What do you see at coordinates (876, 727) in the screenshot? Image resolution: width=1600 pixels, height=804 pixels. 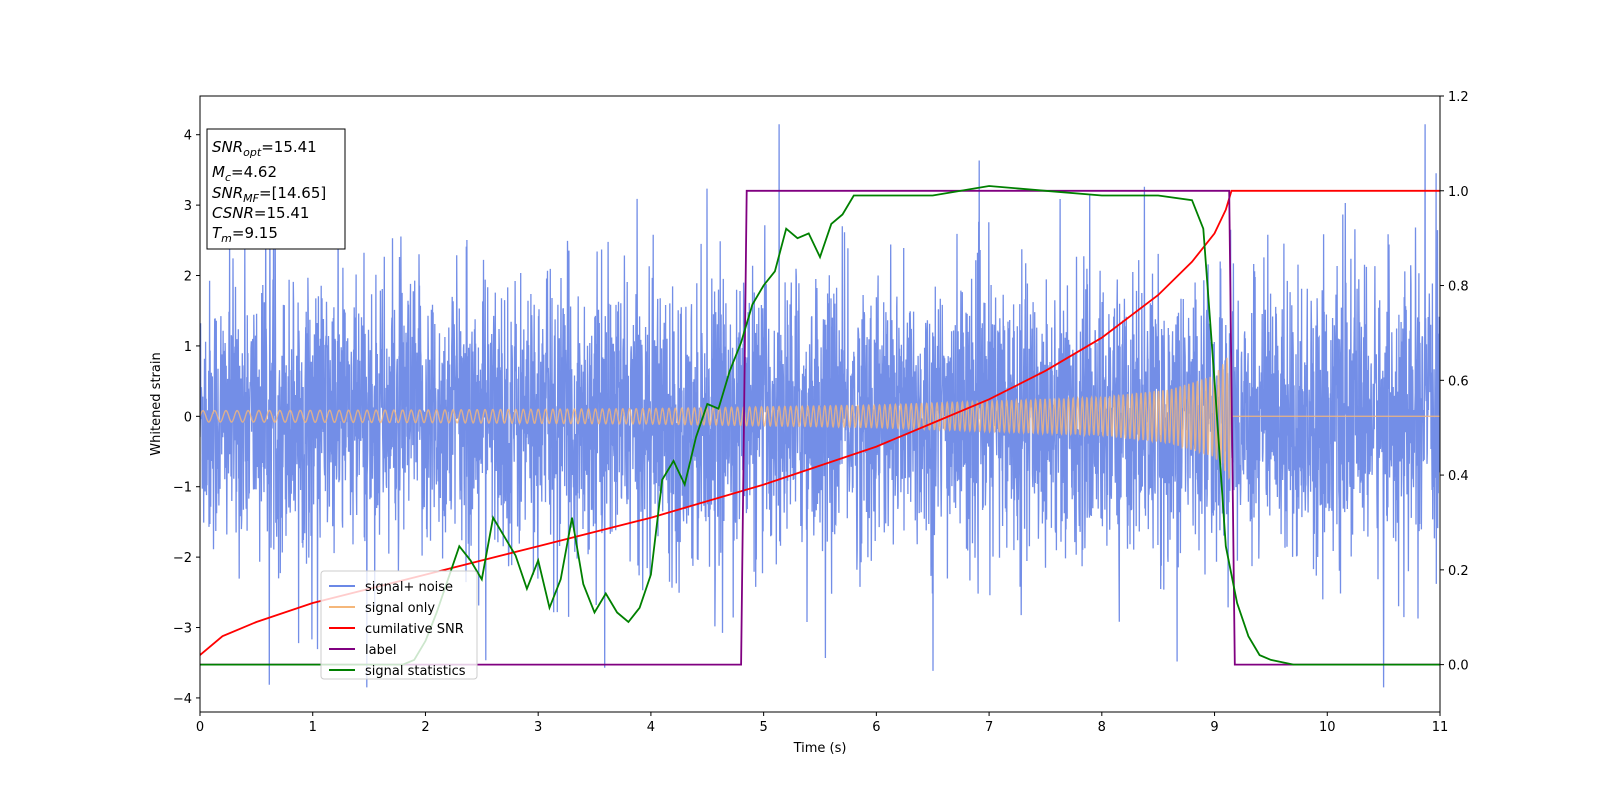 I see `x-tick-label: 6` at bounding box center [876, 727].